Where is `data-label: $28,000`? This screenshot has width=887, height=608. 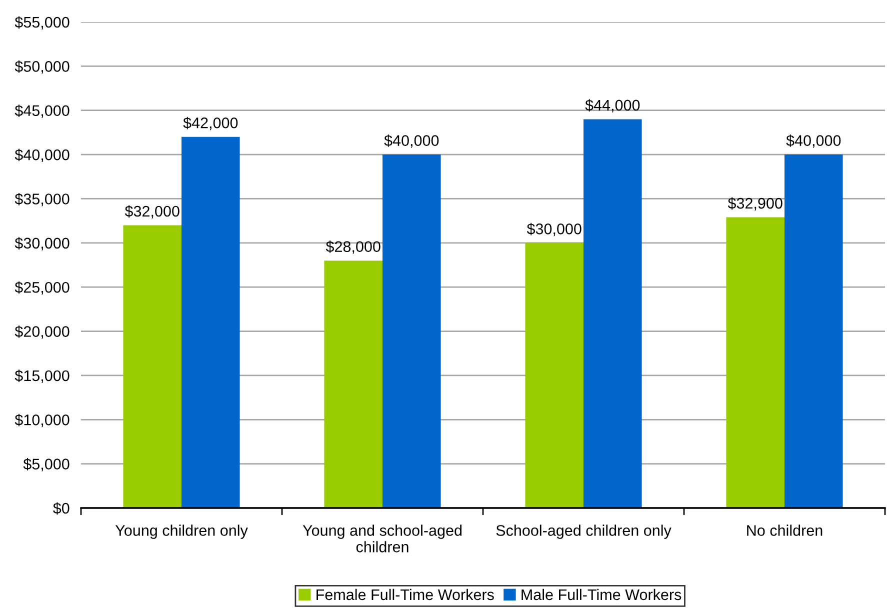
data-label: $28,000 is located at coordinates (353, 247).